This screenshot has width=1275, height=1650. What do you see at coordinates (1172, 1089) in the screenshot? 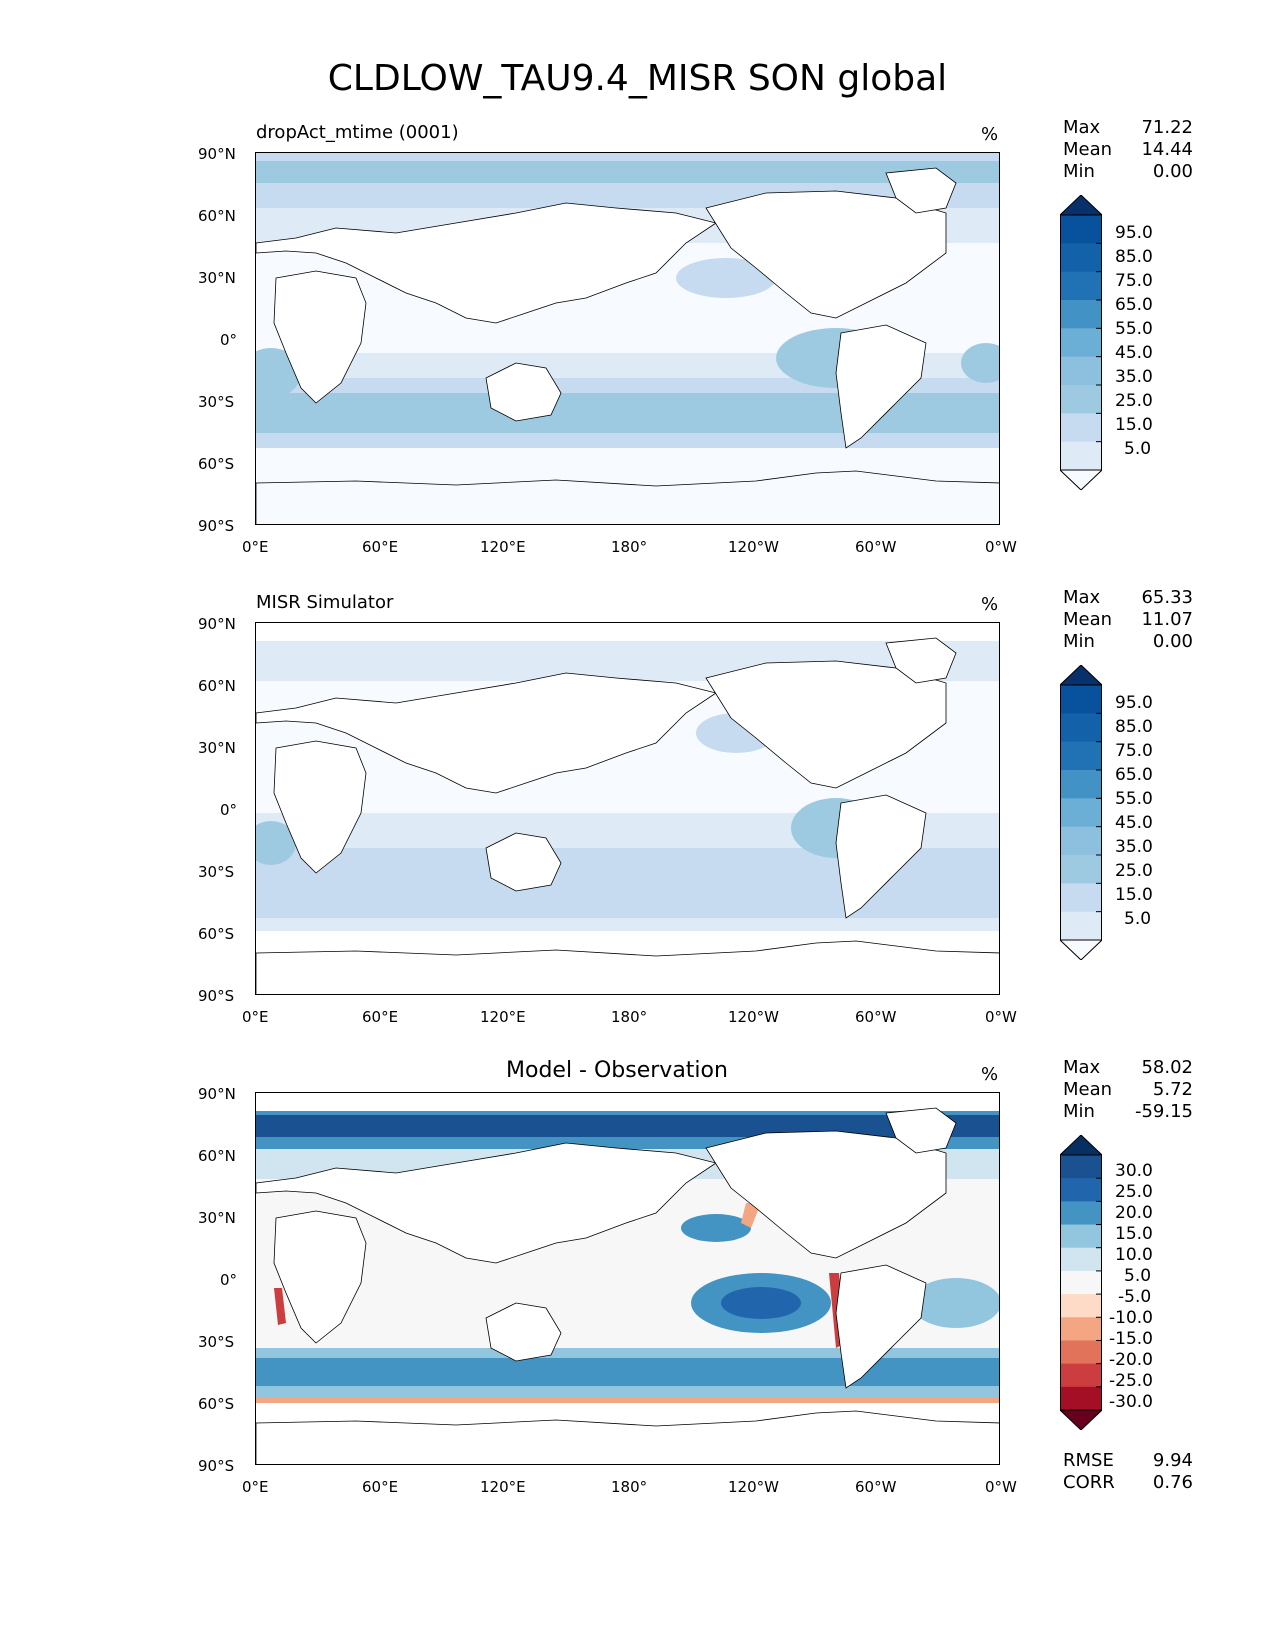
I see `panel3-mean-value: 5.72` at bounding box center [1172, 1089].